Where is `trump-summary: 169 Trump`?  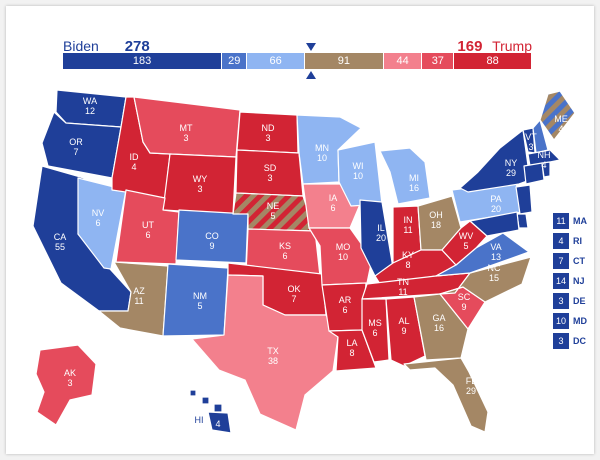 trump-summary: 169 Trump is located at coordinates (494, 46).